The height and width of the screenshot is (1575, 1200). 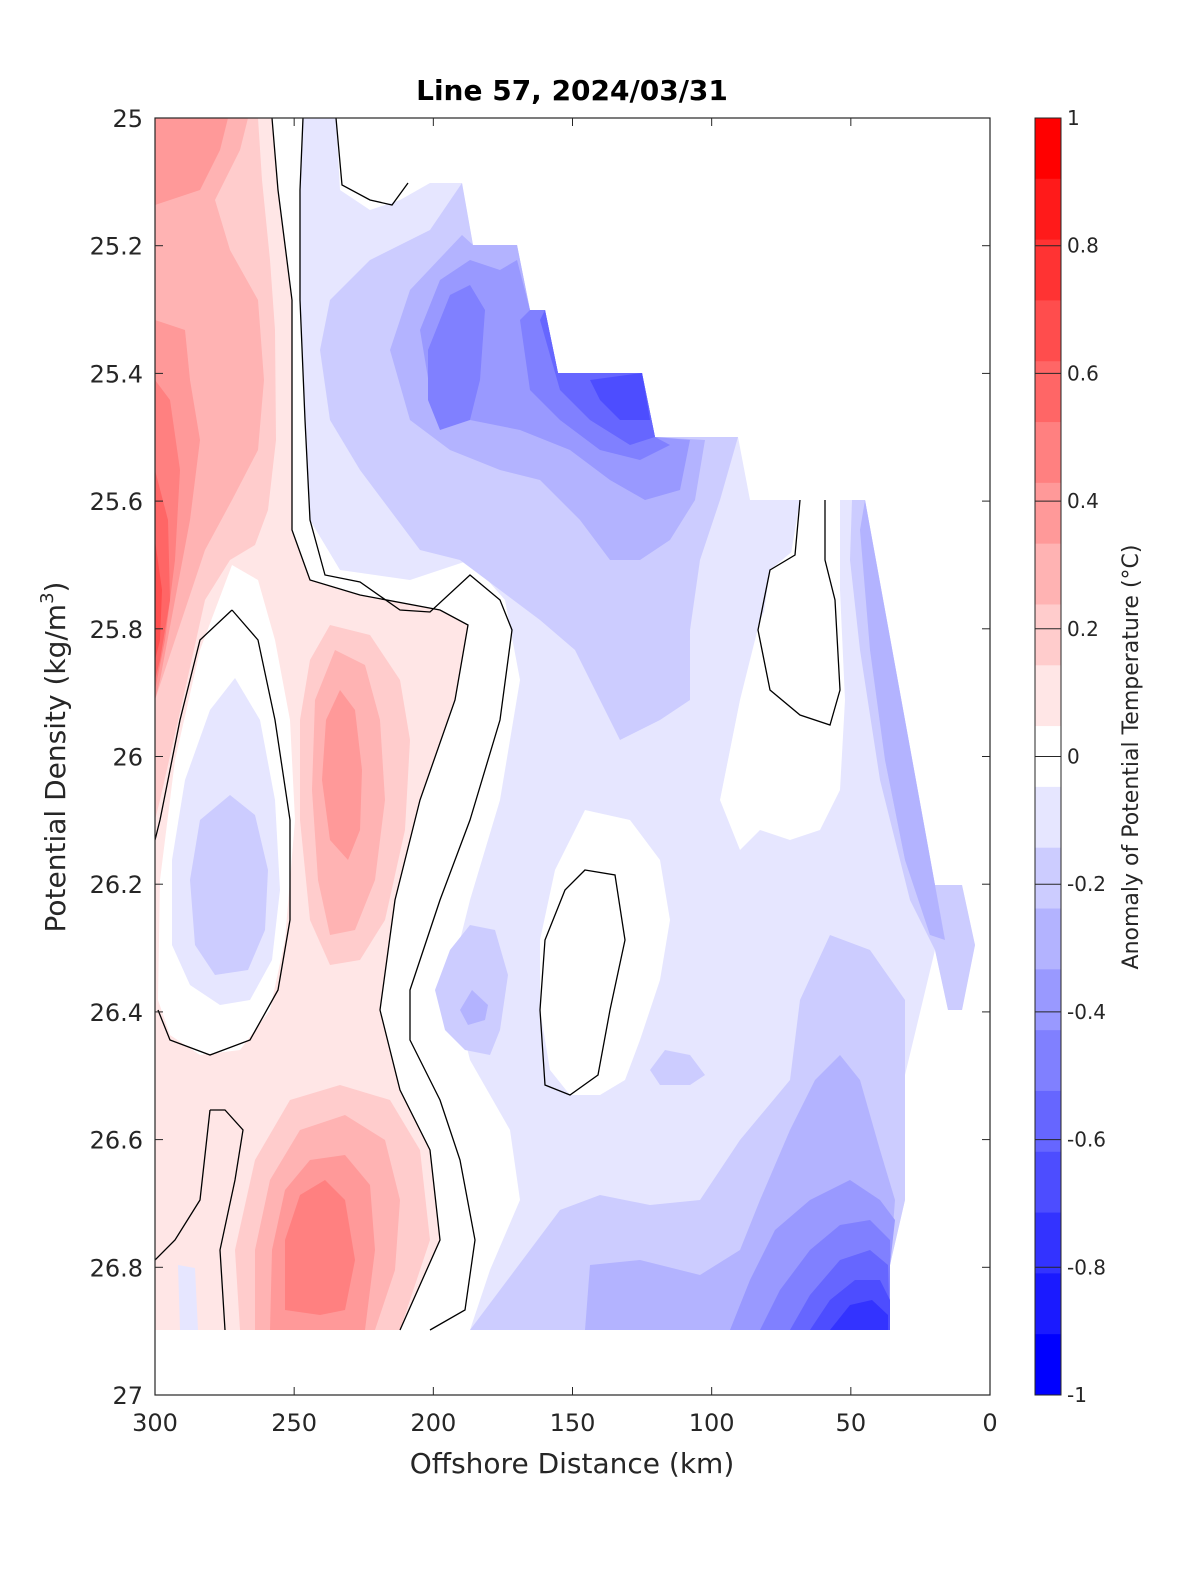 What do you see at coordinates (116, 1268) in the screenshot?
I see `y-tick-label: 26.8` at bounding box center [116, 1268].